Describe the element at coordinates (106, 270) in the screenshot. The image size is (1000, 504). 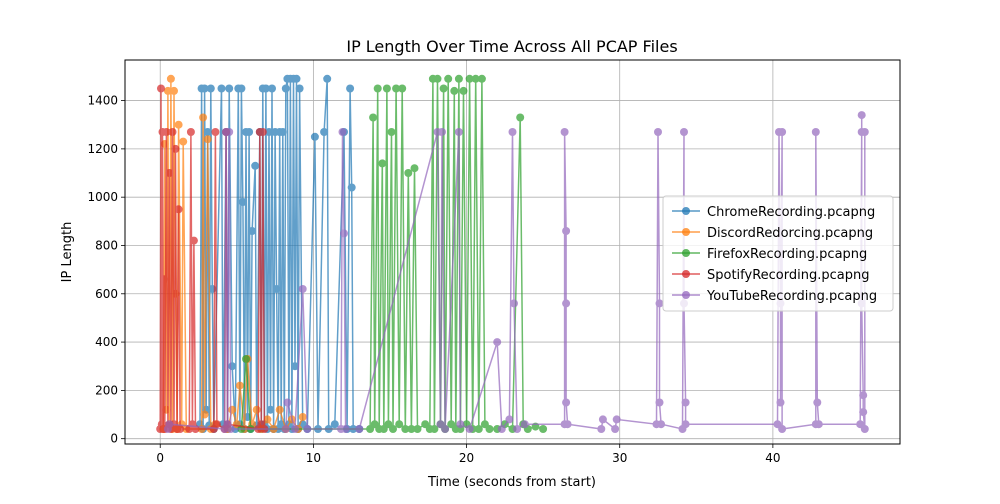
I see `y-axis: 0 200 400 600 800 1000 1200 1400` at that location.